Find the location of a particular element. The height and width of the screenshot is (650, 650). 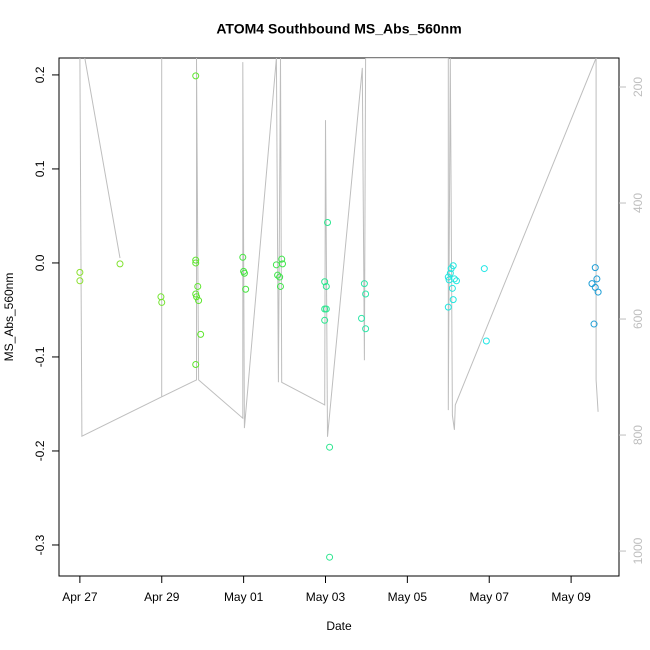

x-tick-label: May 03 is located at coordinates (326, 597).